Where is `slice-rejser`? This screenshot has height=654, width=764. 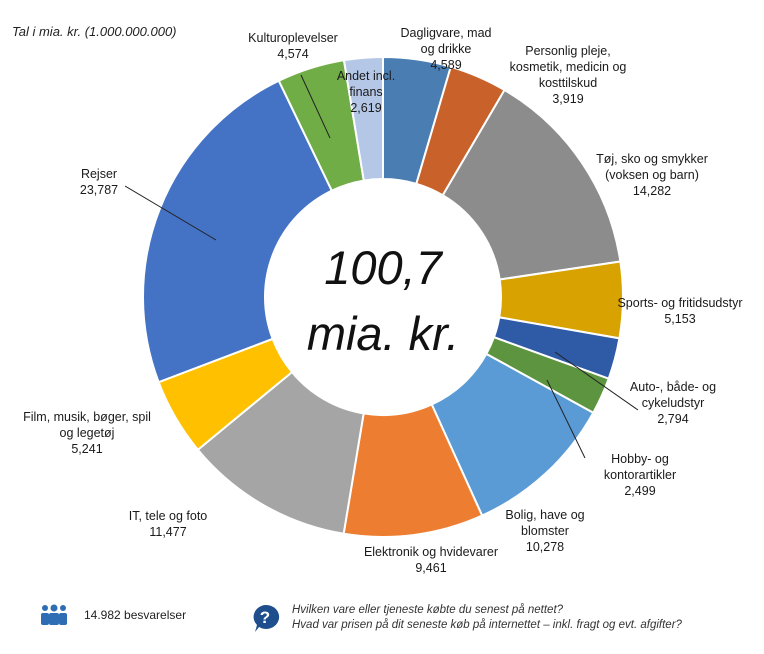
slice-rejser is located at coordinates (238, 231).